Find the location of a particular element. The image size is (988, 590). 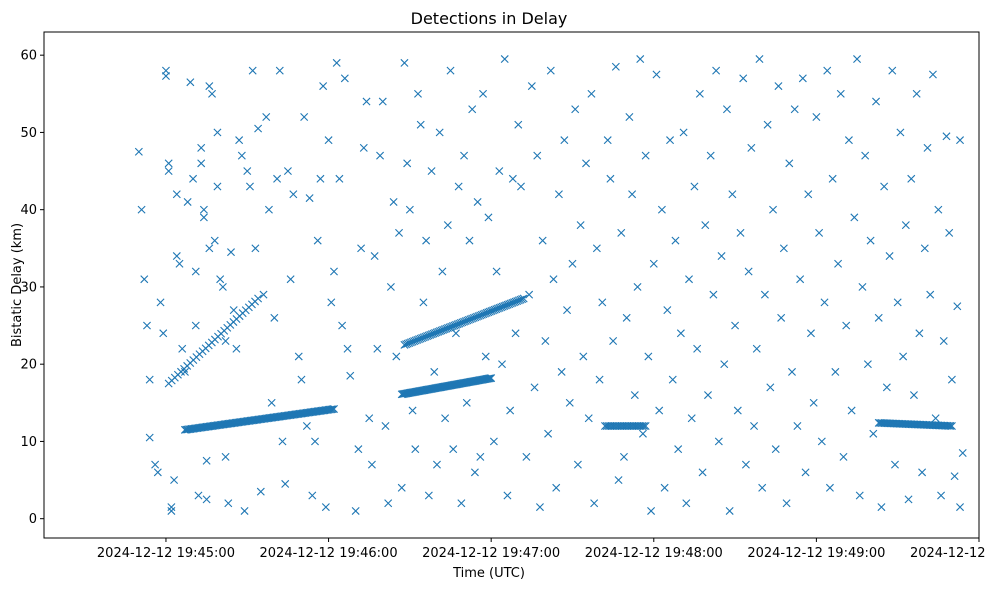

chart-title: Detections in Delay is located at coordinates (489, 18).